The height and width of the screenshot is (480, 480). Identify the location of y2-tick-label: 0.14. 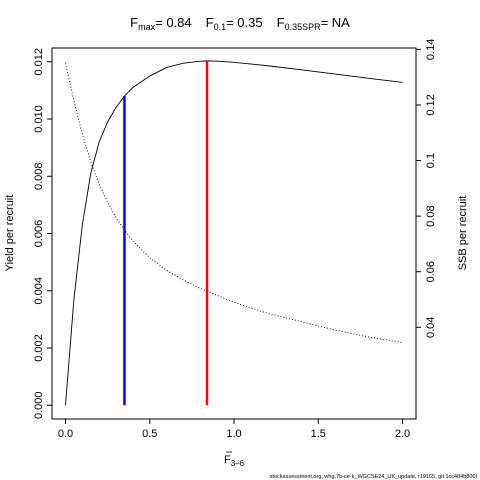
(431, 49).